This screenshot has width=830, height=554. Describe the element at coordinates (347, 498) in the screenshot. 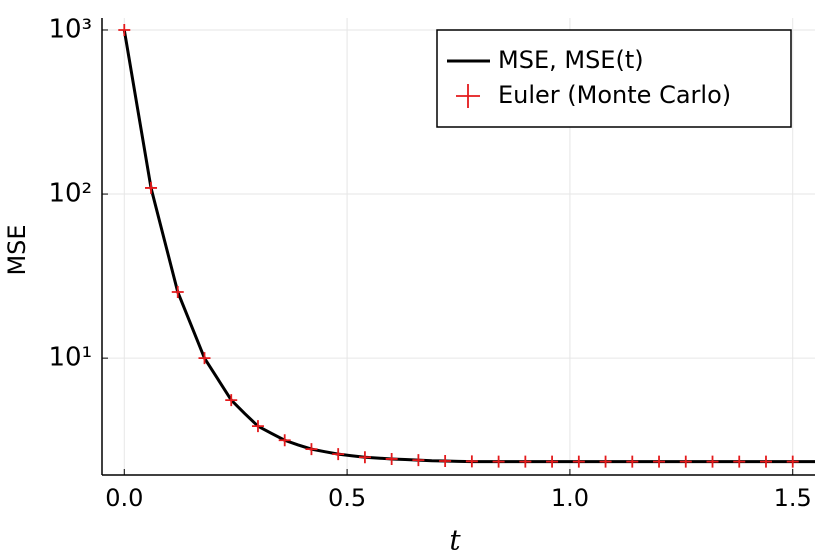

I see `x-tick-label: 0.5` at that location.